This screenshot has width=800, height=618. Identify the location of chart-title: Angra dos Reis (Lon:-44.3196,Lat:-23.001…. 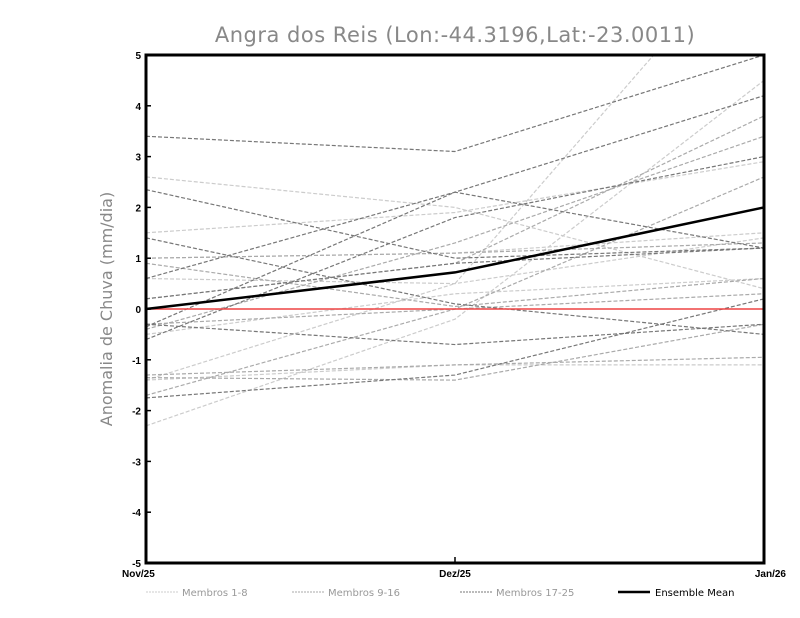
(455, 35).